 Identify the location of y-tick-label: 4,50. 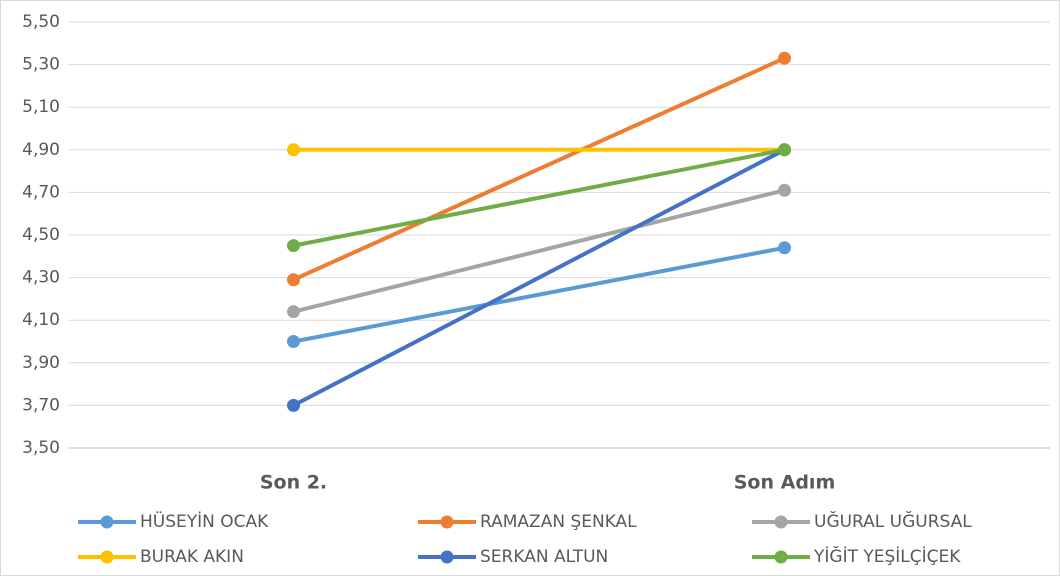
(41, 235).